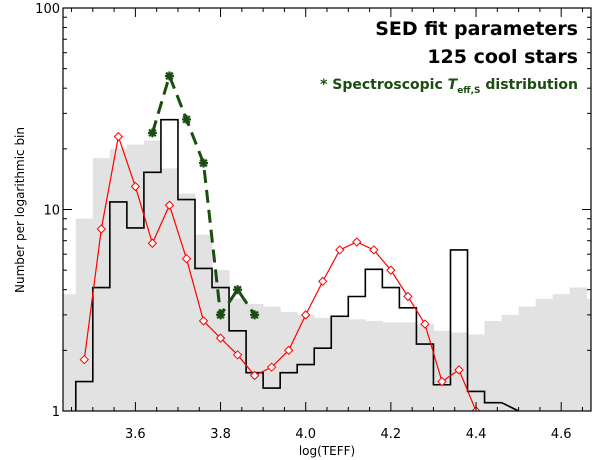 The image size is (593, 460). I want to click on y-tick-label-1: 10, so click(51, 211).